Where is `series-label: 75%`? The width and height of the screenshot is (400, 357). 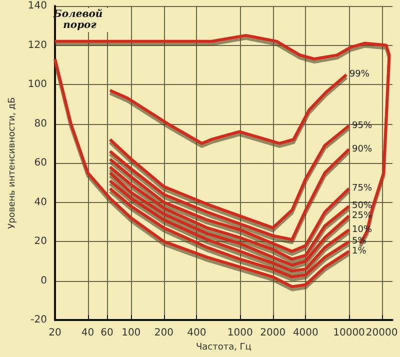
series-label: 75% is located at coordinates (362, 189).